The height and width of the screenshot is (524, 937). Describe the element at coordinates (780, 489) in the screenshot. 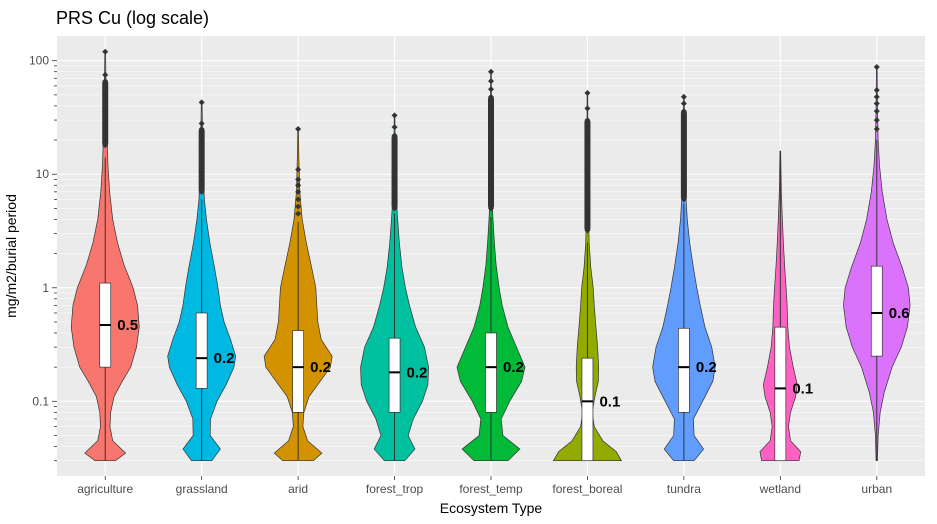

I see `x-tick-label: wetland` at that location.